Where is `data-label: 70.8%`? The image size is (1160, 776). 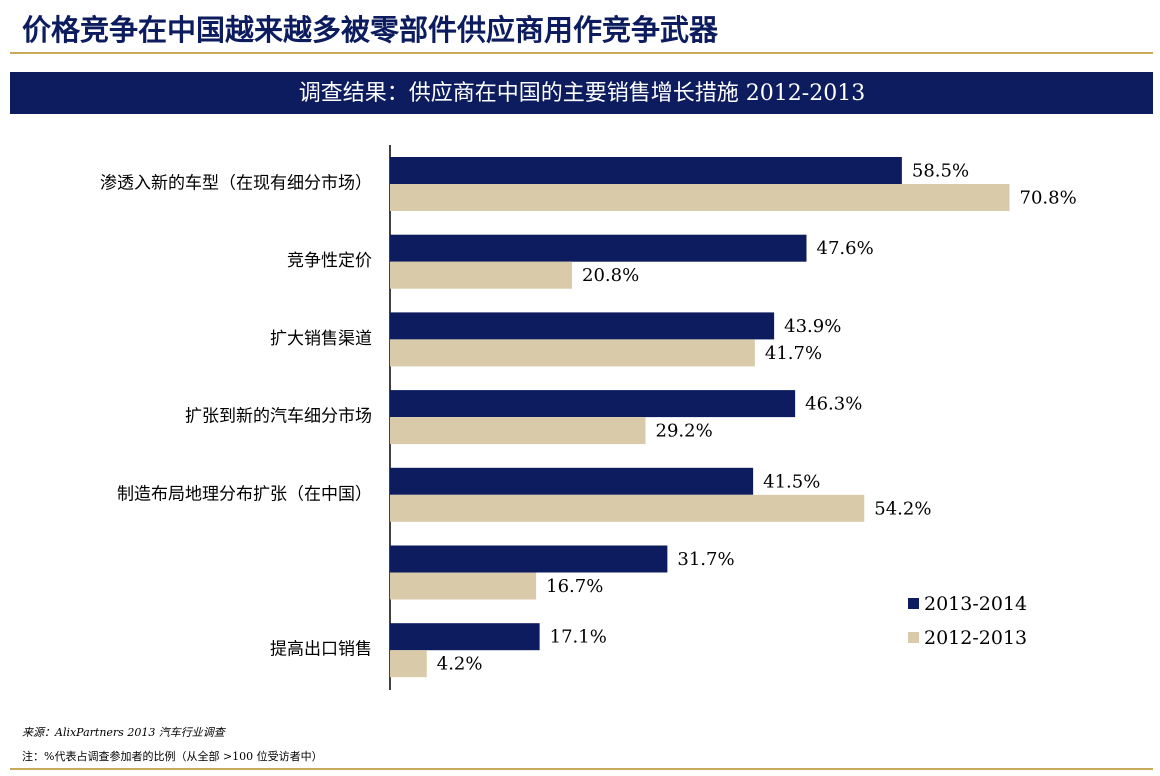 data-label: 70.8% is located at coordinates (1048, 198).